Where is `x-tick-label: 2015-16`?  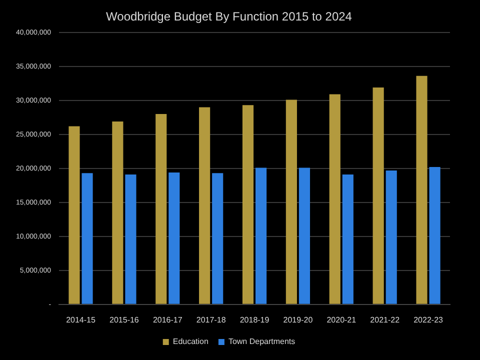
x-tick-label: 2015-16 is located at coordinates (125, 319).